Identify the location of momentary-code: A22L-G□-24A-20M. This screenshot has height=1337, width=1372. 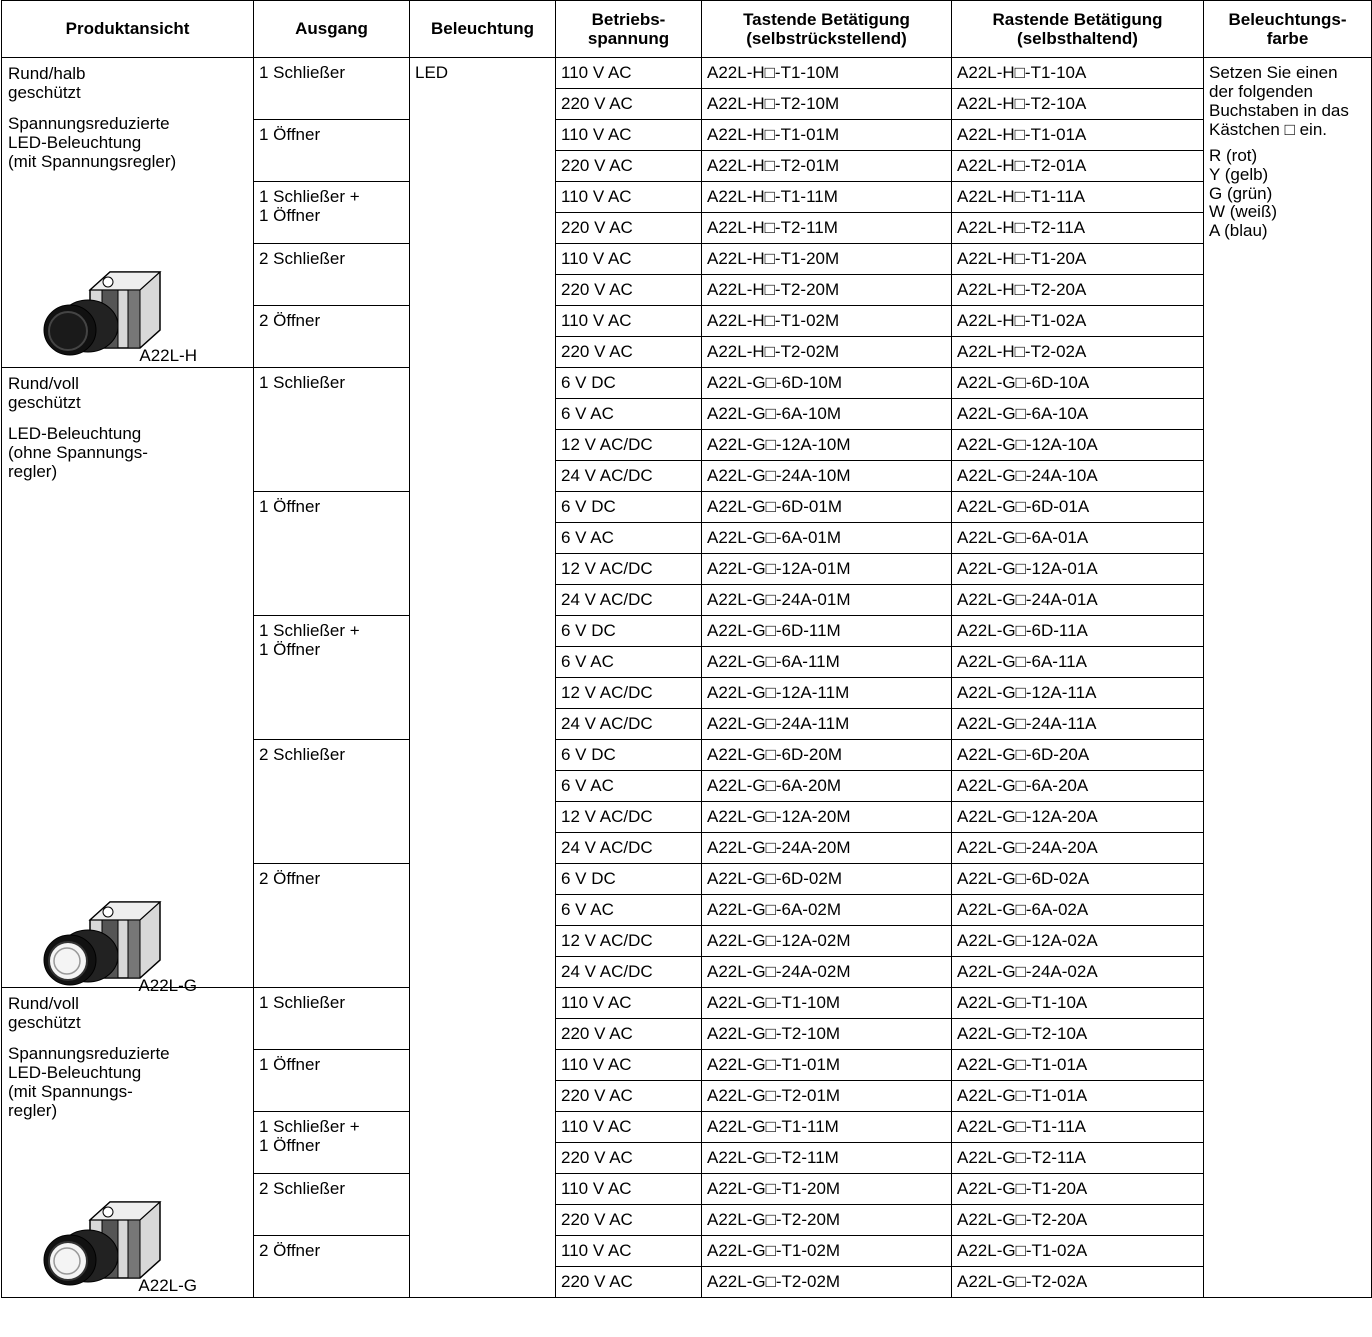
(826, 848).